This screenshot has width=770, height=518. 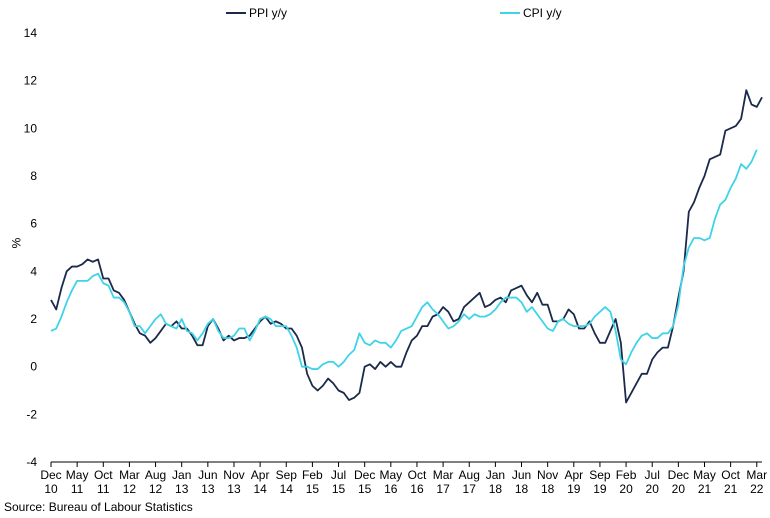 What do you see at coordinates (757, 489) in the screenshot?
I see `x-tick-label-year: 22` at bounding box center [757, 489].